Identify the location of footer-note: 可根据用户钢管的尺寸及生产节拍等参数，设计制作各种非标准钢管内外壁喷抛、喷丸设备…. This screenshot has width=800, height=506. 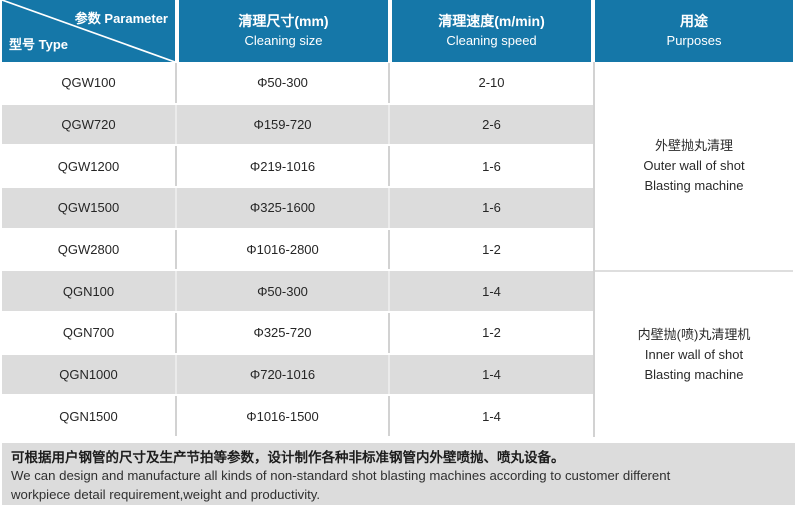
(398, 474).